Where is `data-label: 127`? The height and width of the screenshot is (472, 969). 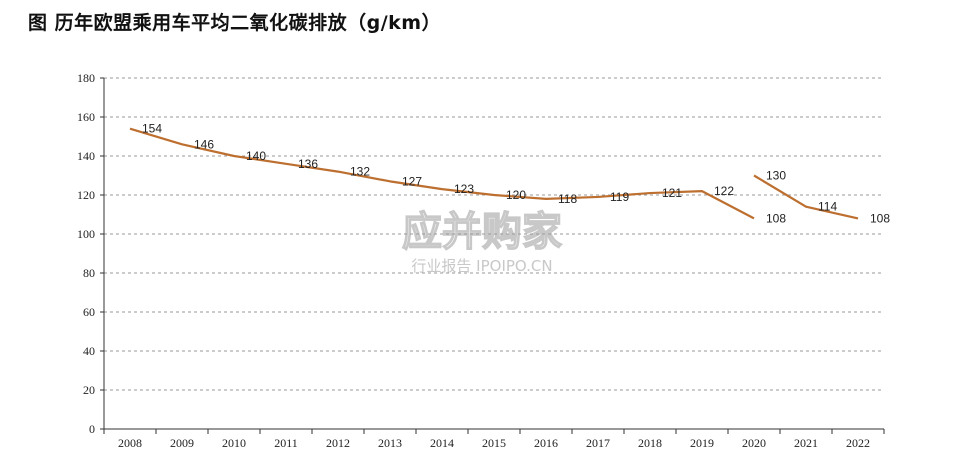 data-label: 127 is located at coordinates (412, 181).